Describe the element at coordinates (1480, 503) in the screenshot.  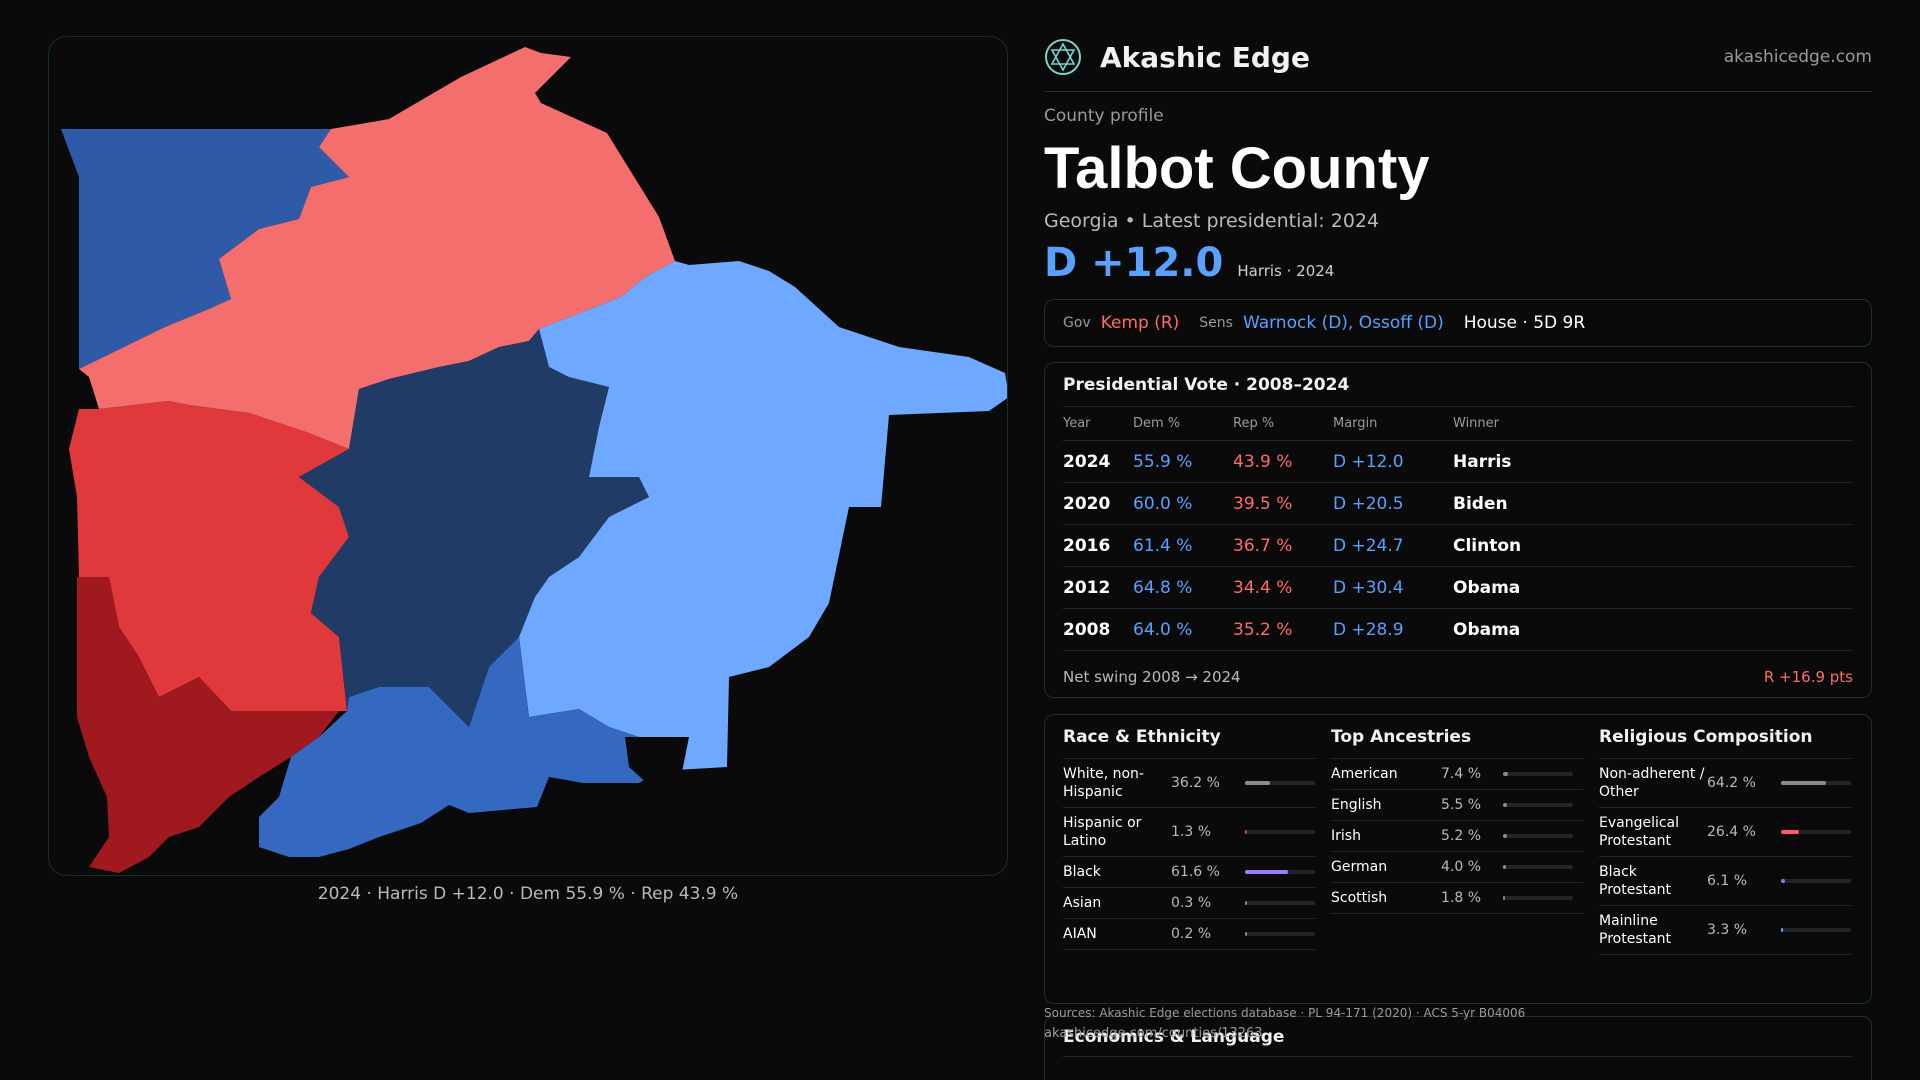
I see `row-winner: Biden` at that location.